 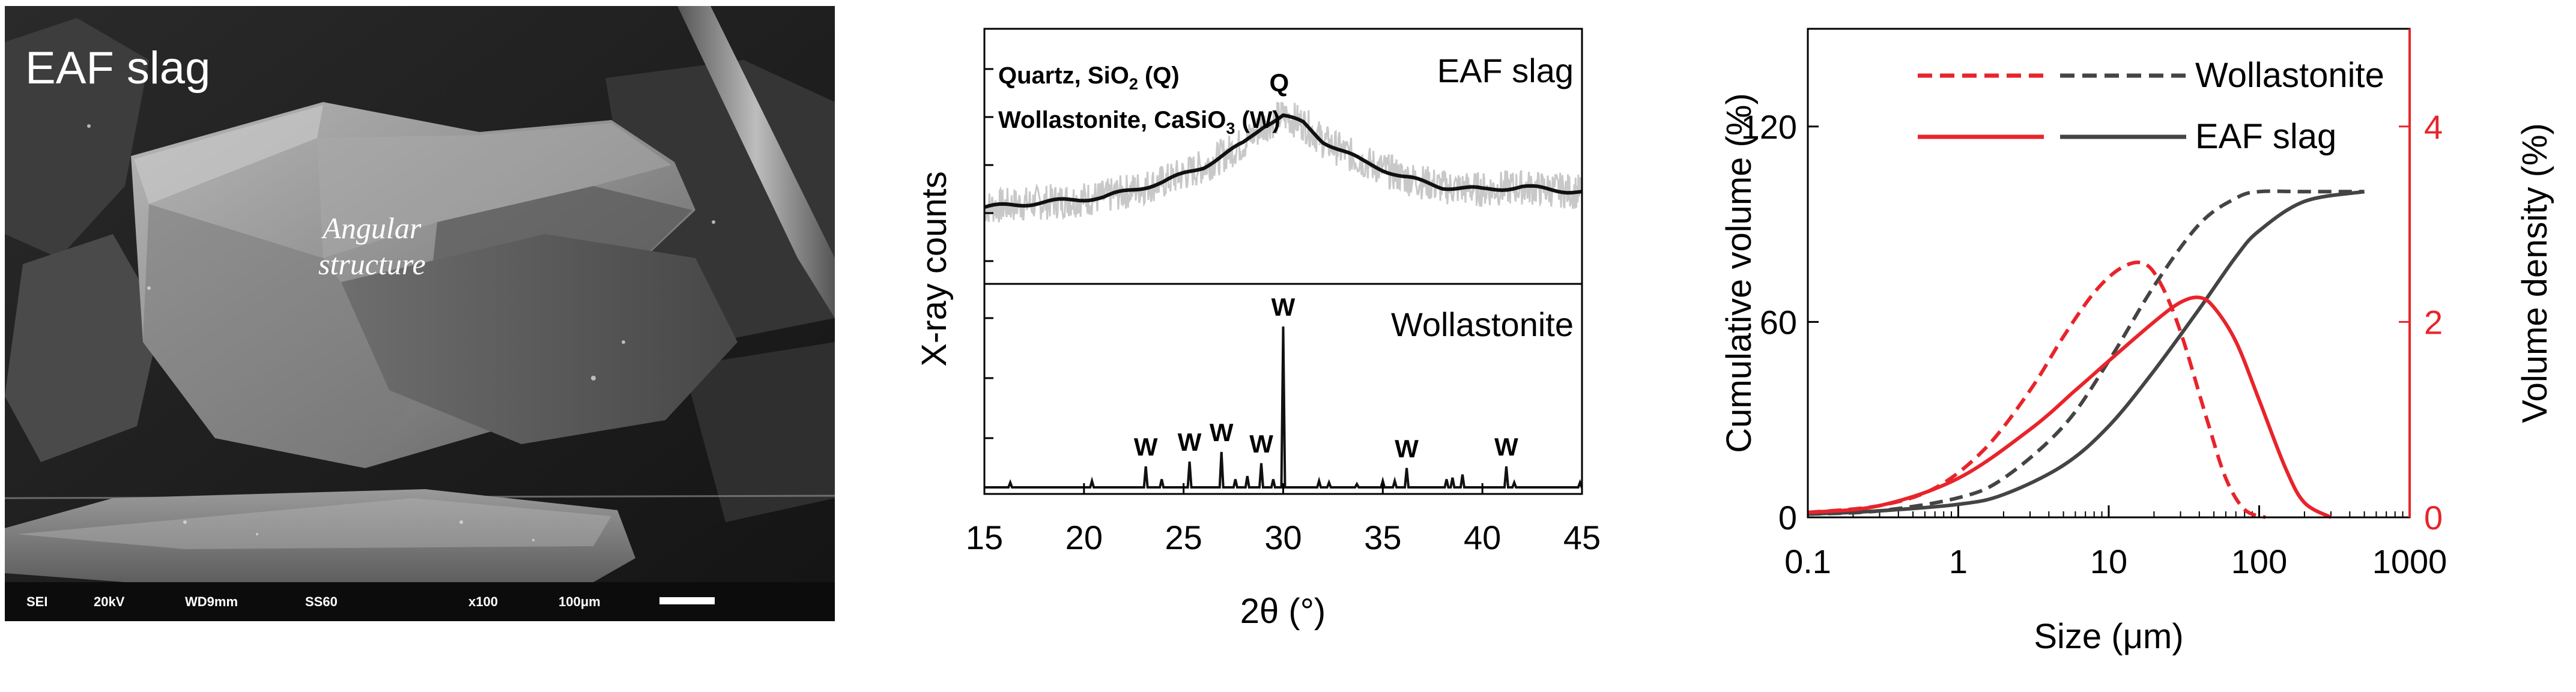 What do you see at coordinates (2151, 106) in the screenshot?
I see `psd-legend: Wollastonite EAF slag` at bounding box center [2151, 106].